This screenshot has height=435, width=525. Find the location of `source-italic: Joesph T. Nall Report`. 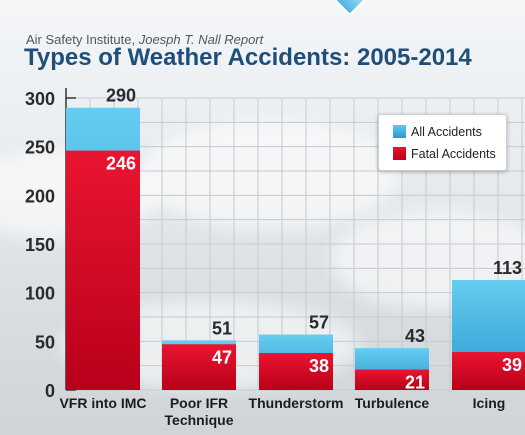

source-italic: Joesph T. Nall Report is located at coordinates (201, 39).